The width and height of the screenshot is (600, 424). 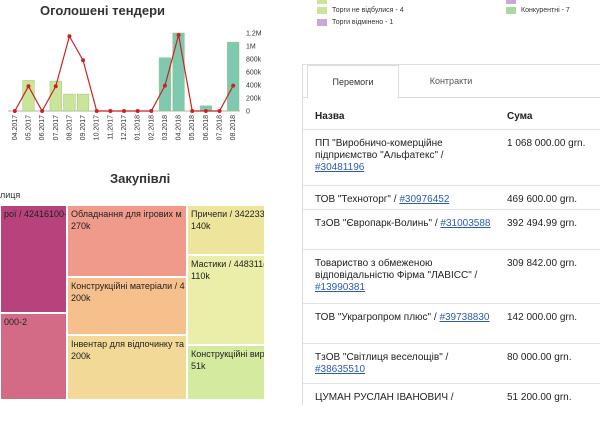 What do you see at coordinates (220, 127) in the screenshot?
I see `x-tick-label: 07.2018` at bounding box center [220, 127].